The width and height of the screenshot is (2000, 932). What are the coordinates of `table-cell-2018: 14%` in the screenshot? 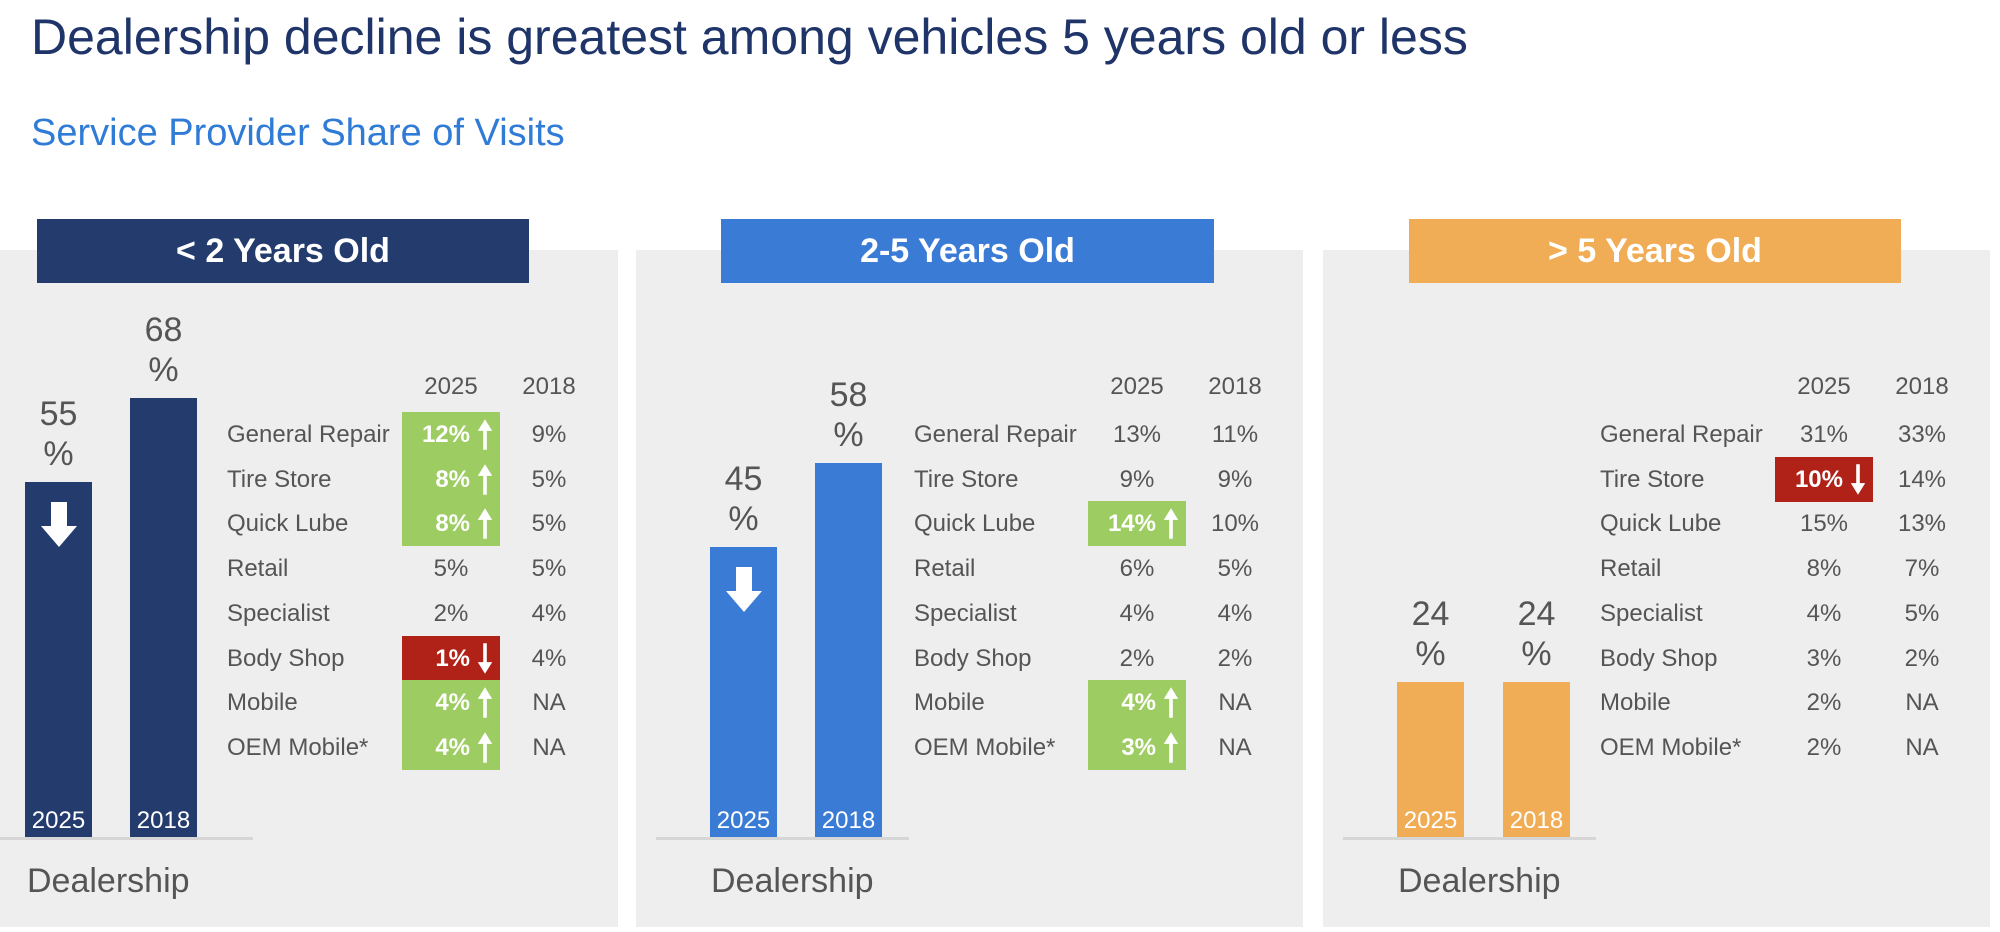 It's located at (1922, 479).